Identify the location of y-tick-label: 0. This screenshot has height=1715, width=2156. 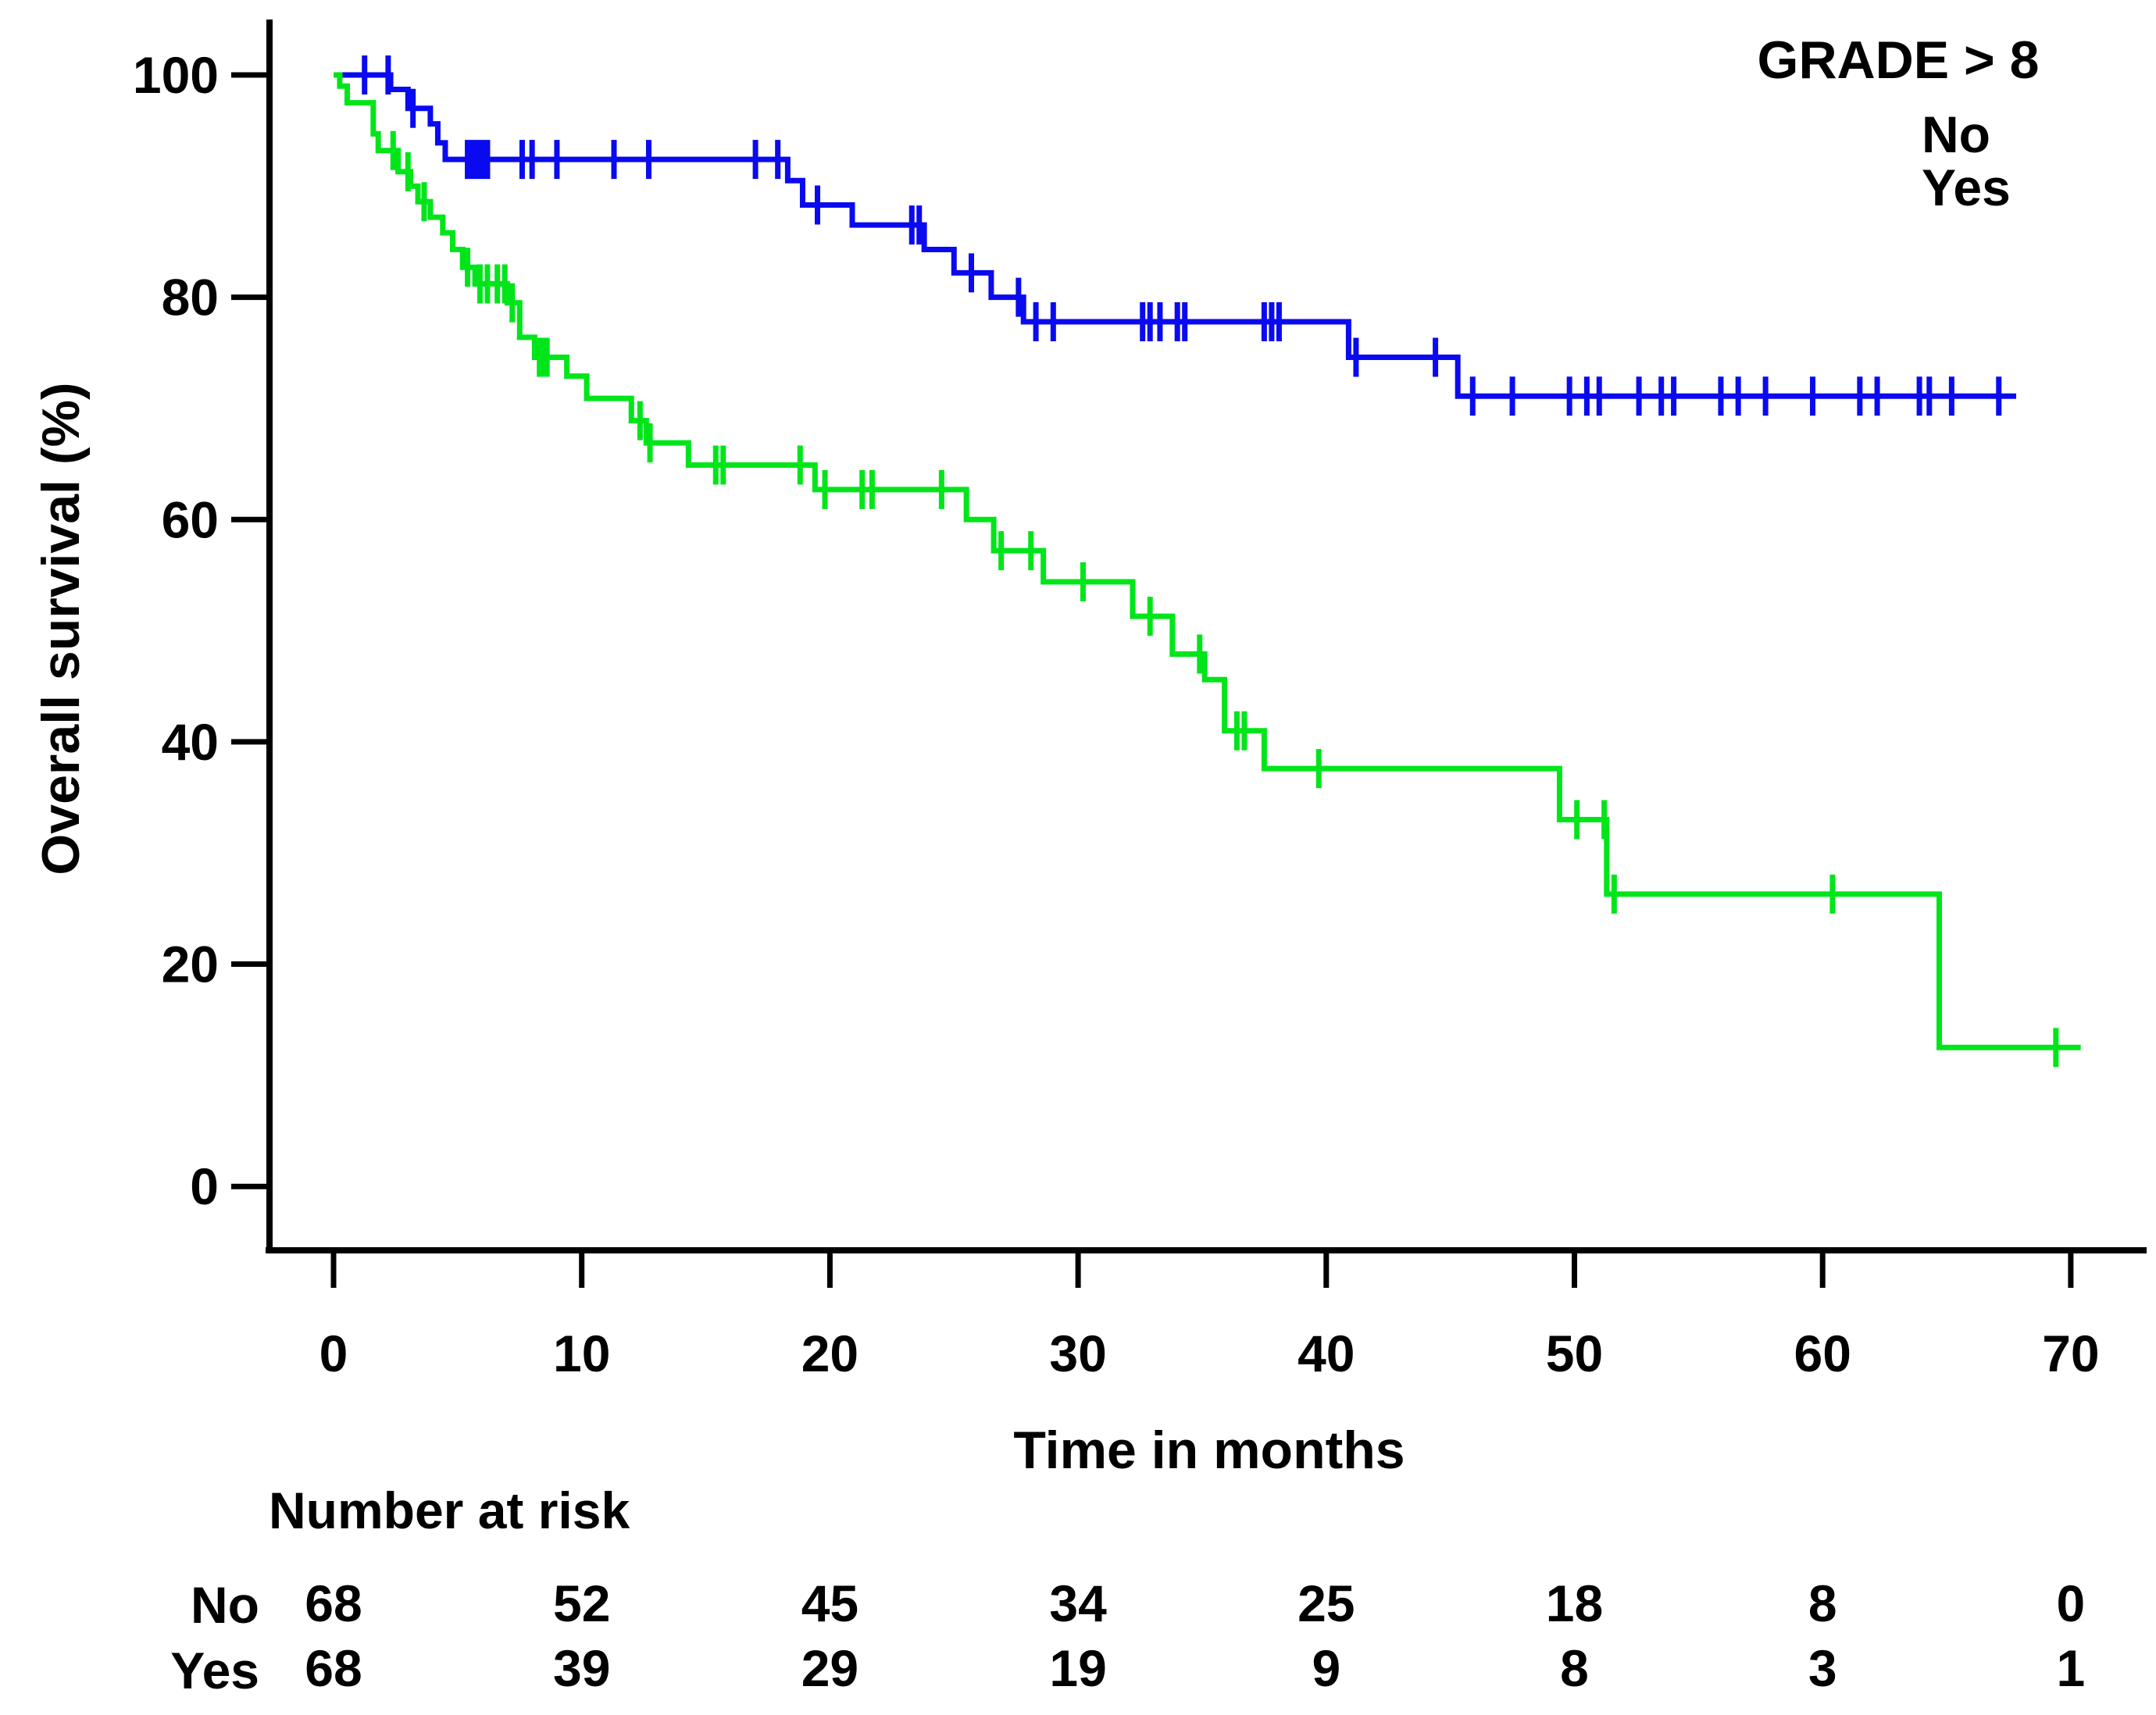
(205, 1186).